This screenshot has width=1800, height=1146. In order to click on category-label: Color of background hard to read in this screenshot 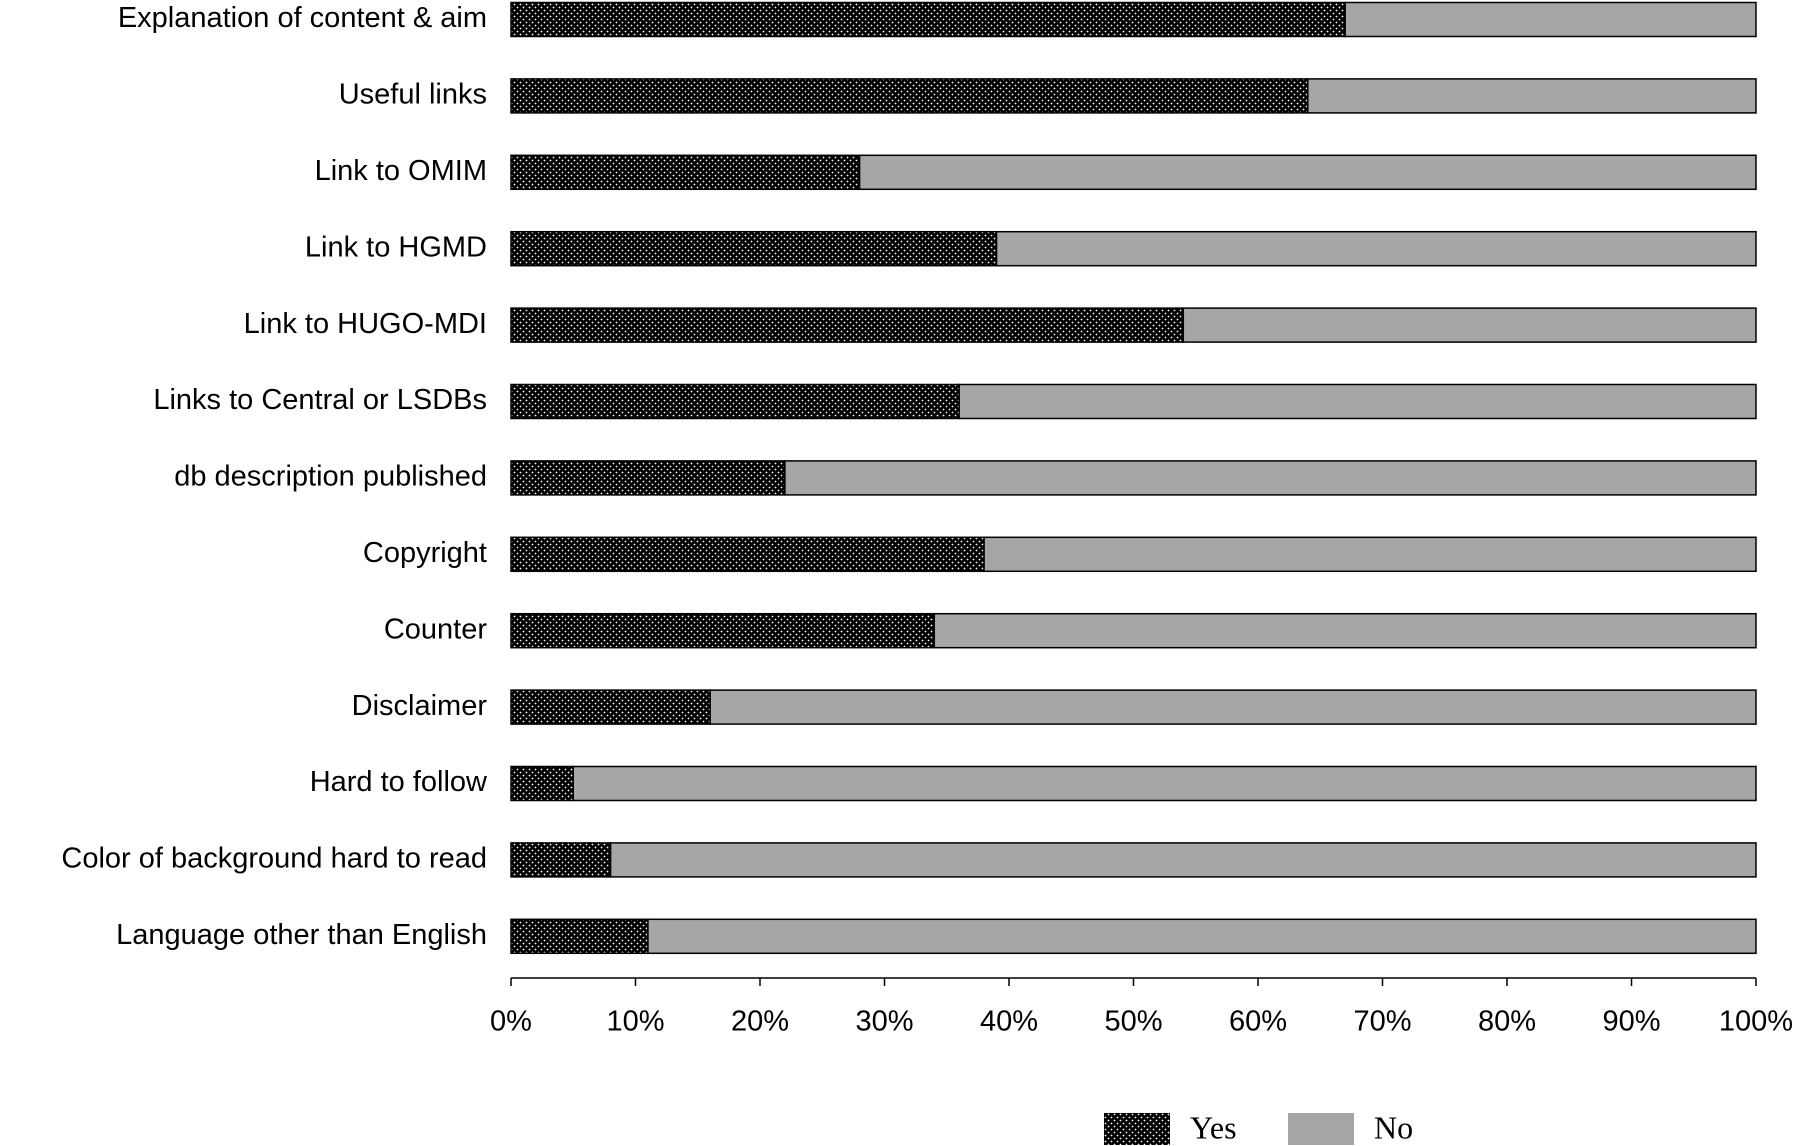, I will do `click(274, 859)`.